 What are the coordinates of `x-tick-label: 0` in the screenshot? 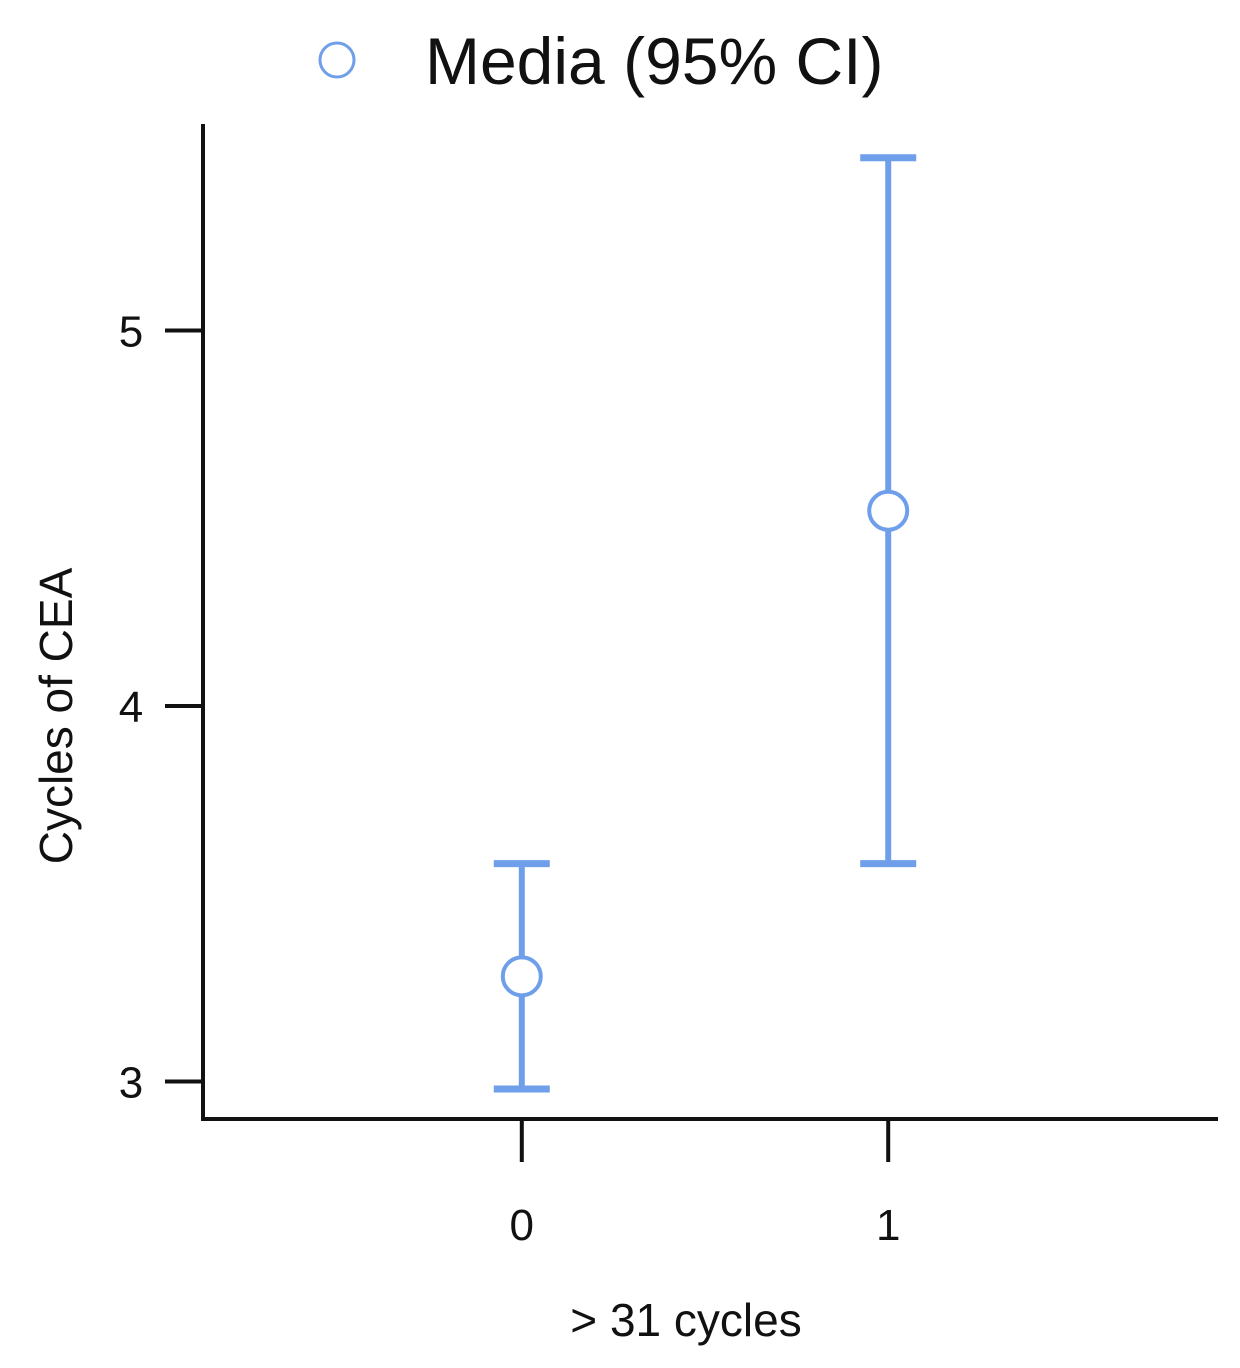 It's located at (522, 1225).